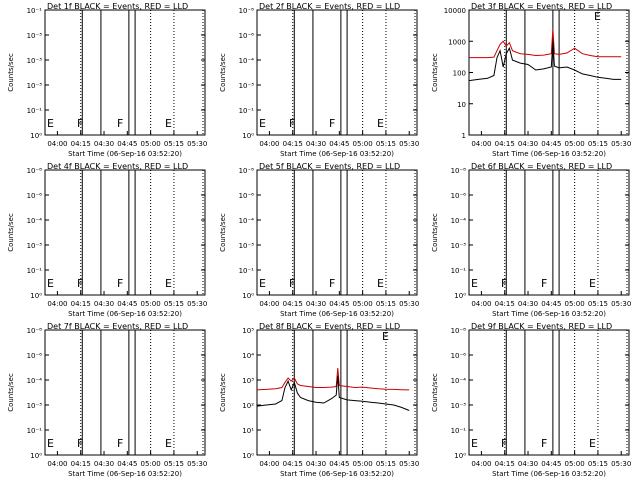  Describe the element at coordinates (541, 326) in the screenshot. I see `det-9f-title: Det 9f BLACK = Events, RED = LLD` at that location.